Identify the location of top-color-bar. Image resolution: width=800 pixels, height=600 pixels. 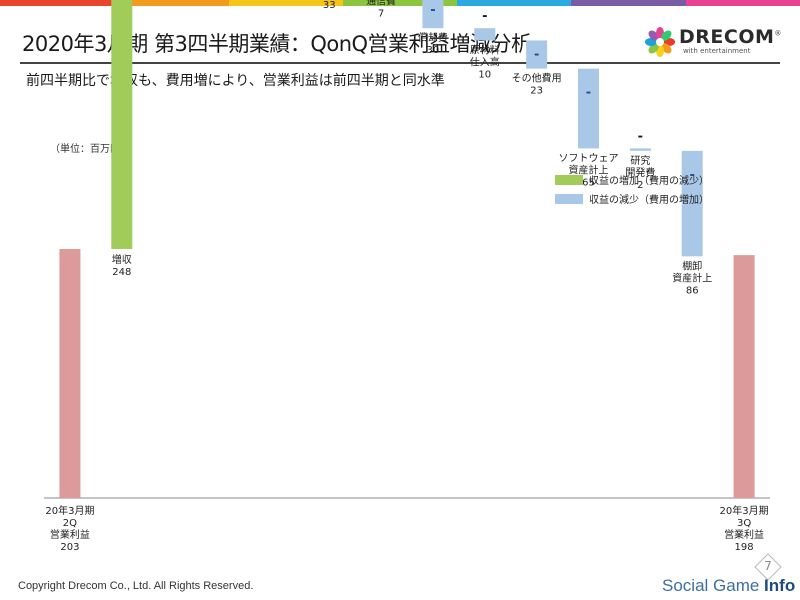
(400, 3).